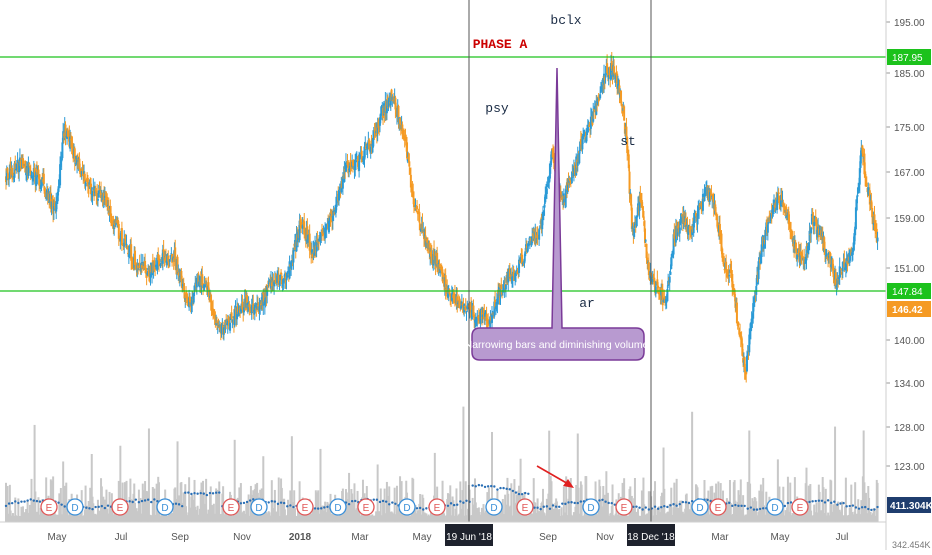  I want to click on annotation-label: ar, so click(587, 303).